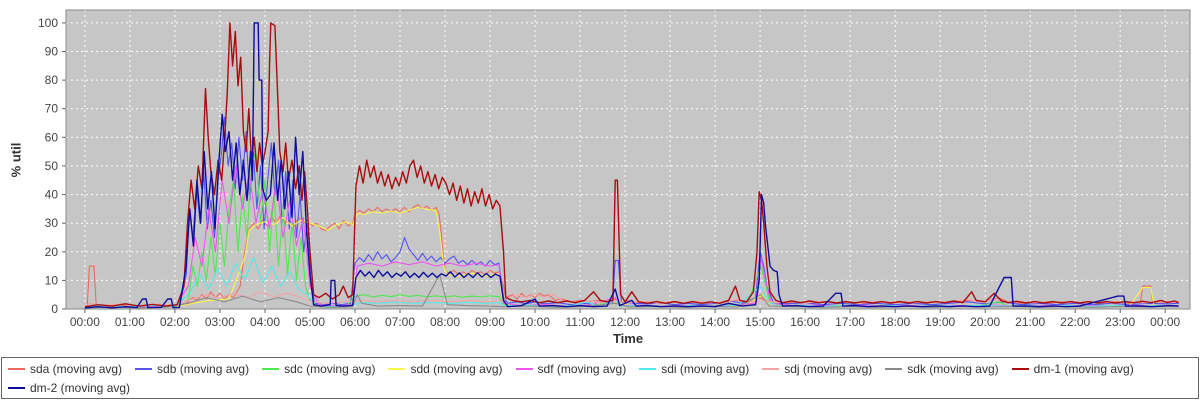 This screenshot has width=1200, height=400. Describe the element at coordinates (1075, 322) in the screenshot. I see `x-tick-label: 22:00` at that location.